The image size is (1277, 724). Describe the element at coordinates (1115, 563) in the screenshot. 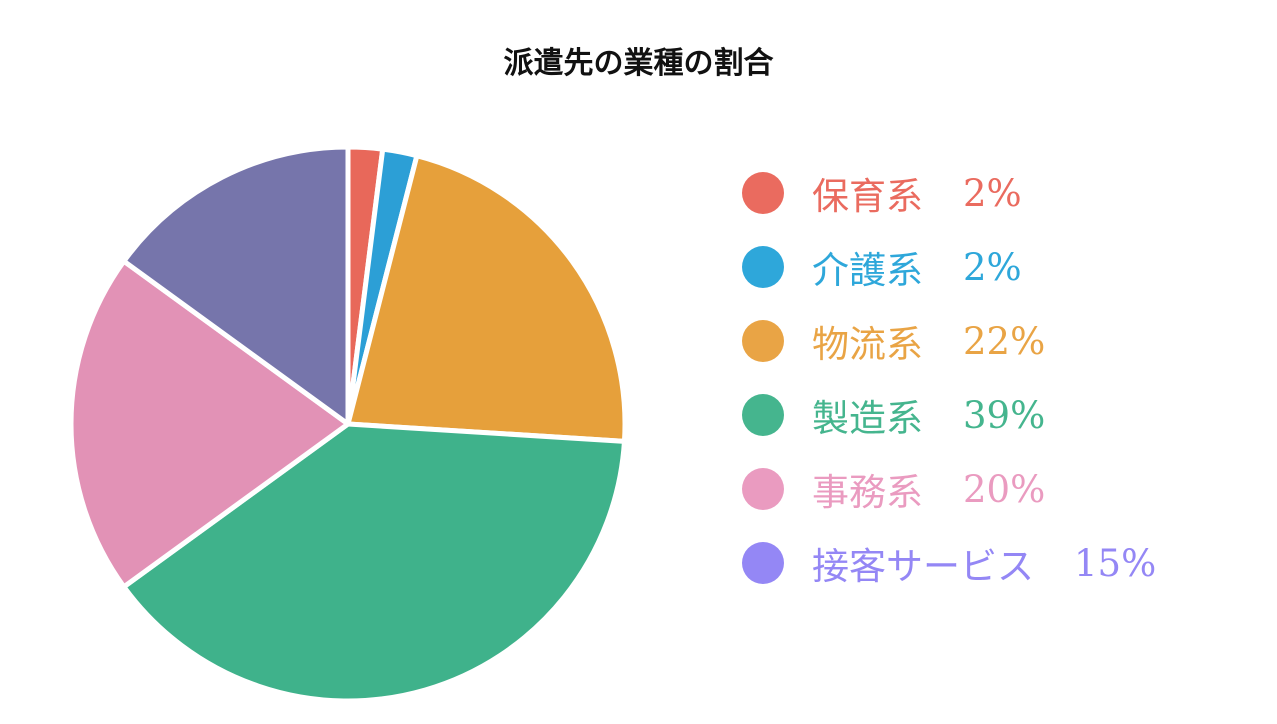

I see `legend-value-5: 15%` at that location.